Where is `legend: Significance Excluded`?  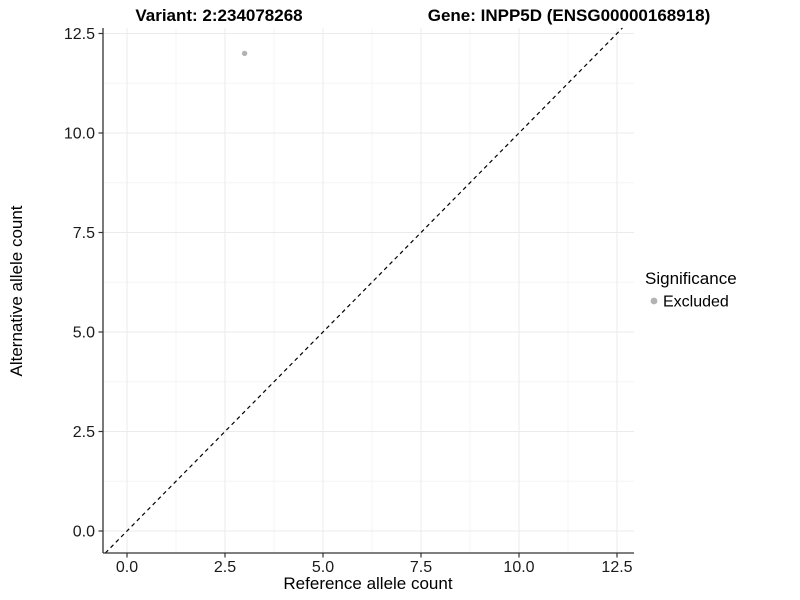
legend: Significance Excluded is located at coordinates (691, 290).